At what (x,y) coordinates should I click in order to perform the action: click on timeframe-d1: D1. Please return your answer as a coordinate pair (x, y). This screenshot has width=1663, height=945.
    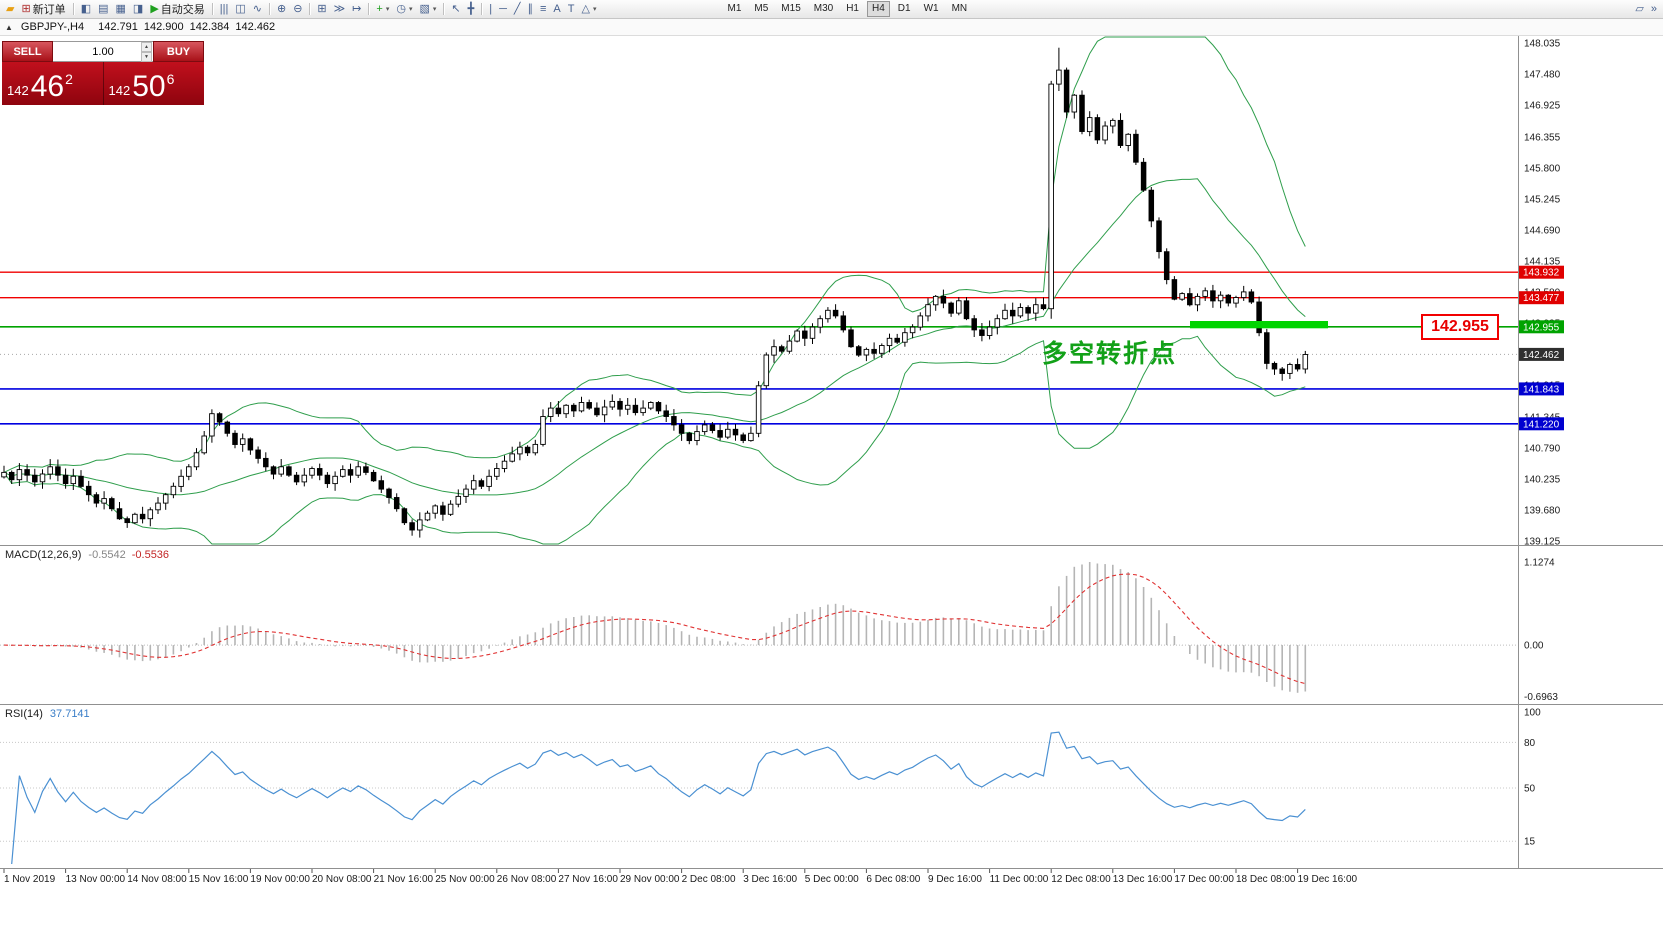
    Looking at the image, I should click on (904, 8).